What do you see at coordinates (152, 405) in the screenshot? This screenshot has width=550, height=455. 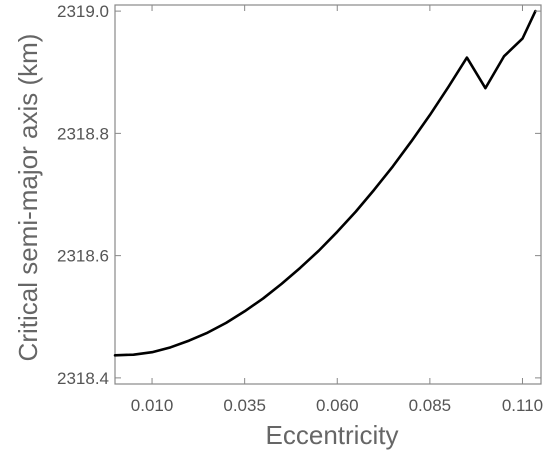 I see `x-tick-label: 0.010` at bounding box center [152, 405].